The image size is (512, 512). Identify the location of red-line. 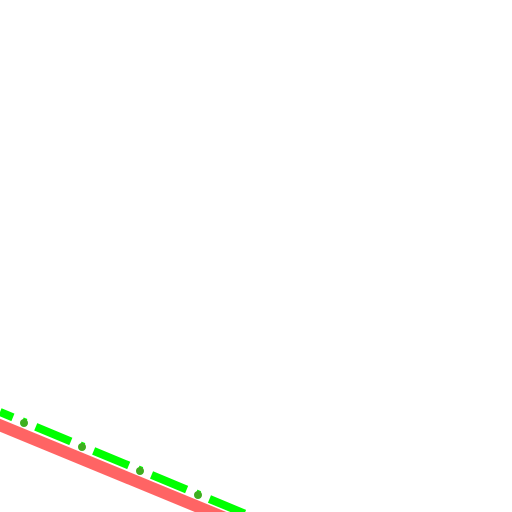
(113, 465).